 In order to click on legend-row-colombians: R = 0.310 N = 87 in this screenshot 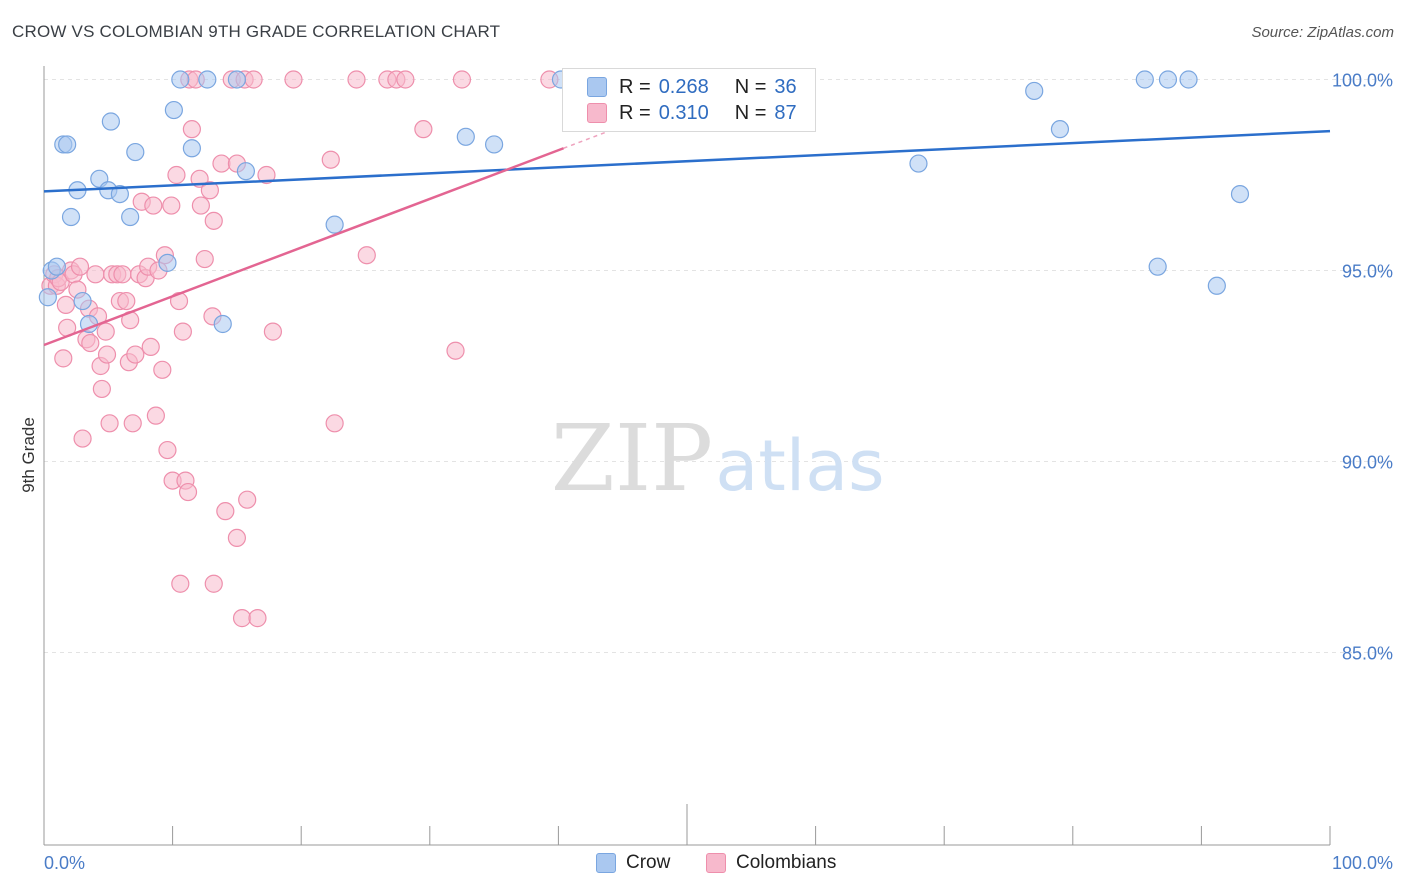, I will do `click(692, 113)`.